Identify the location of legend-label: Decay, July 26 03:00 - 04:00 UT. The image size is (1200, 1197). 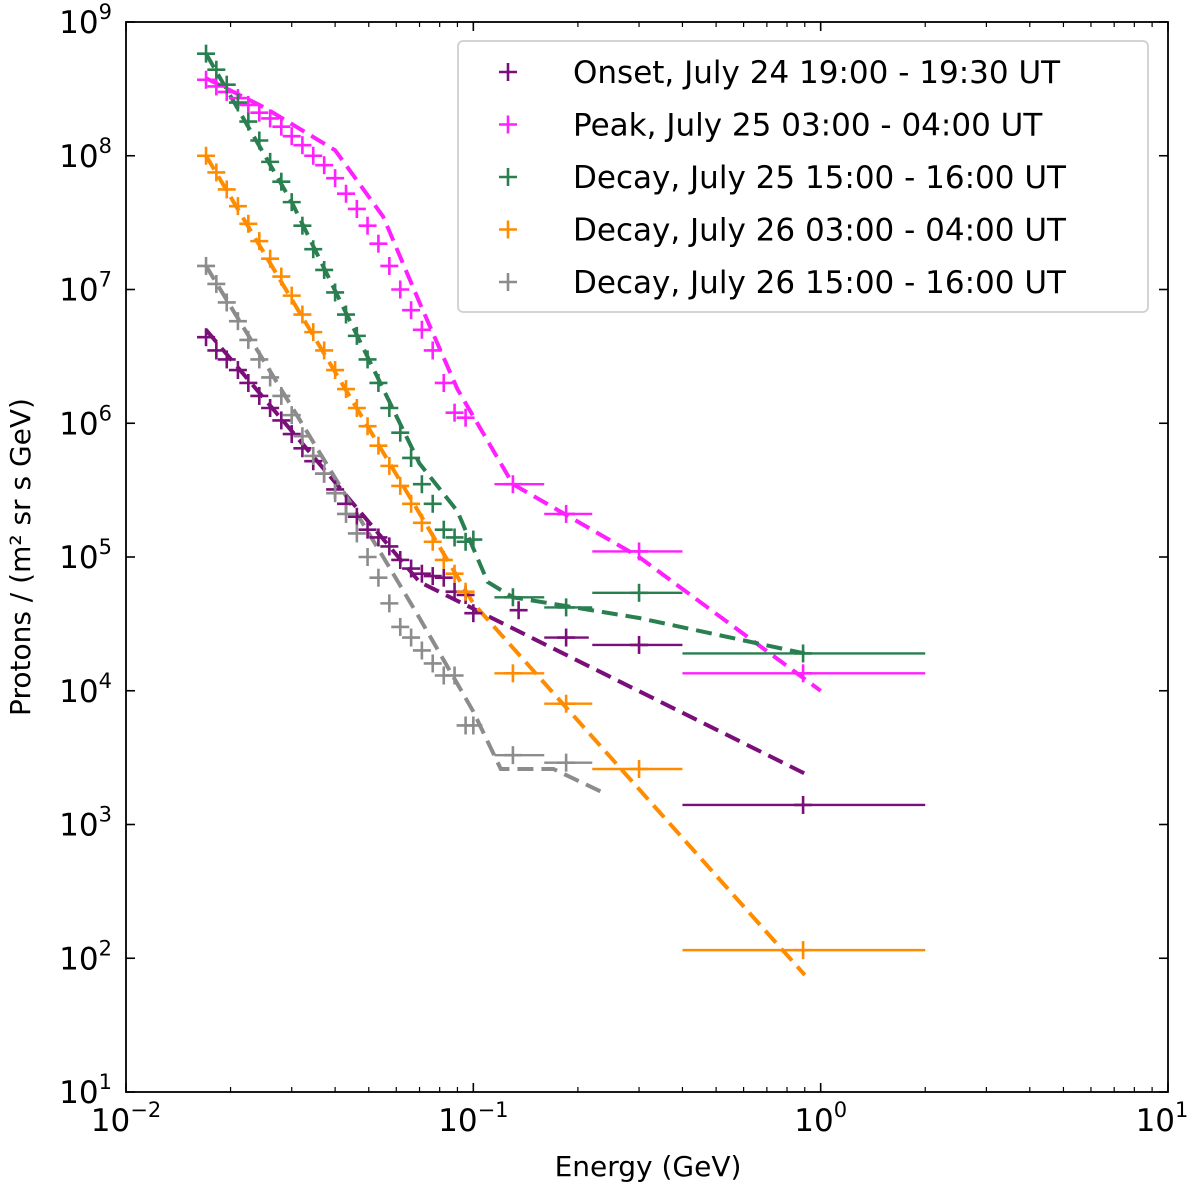
(820, 231).